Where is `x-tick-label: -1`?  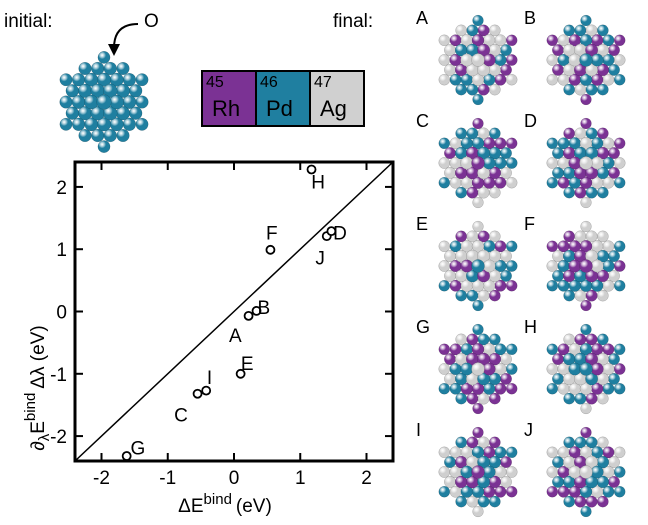
x-tick-label: -1 is located at coordinates (167, 478).